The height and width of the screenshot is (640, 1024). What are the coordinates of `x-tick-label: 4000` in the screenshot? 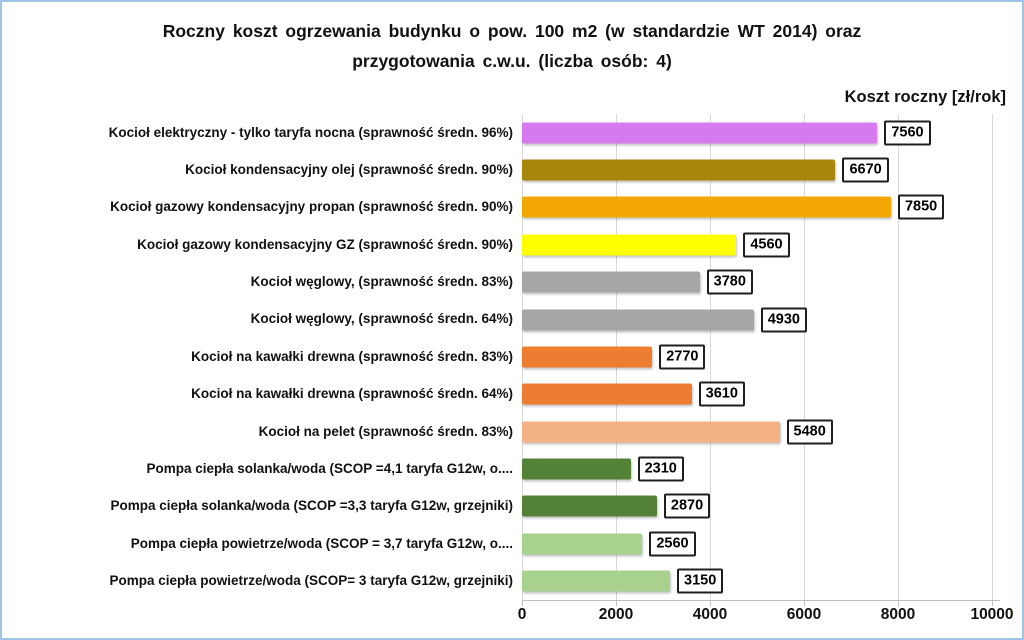 It's located at (710, 614).